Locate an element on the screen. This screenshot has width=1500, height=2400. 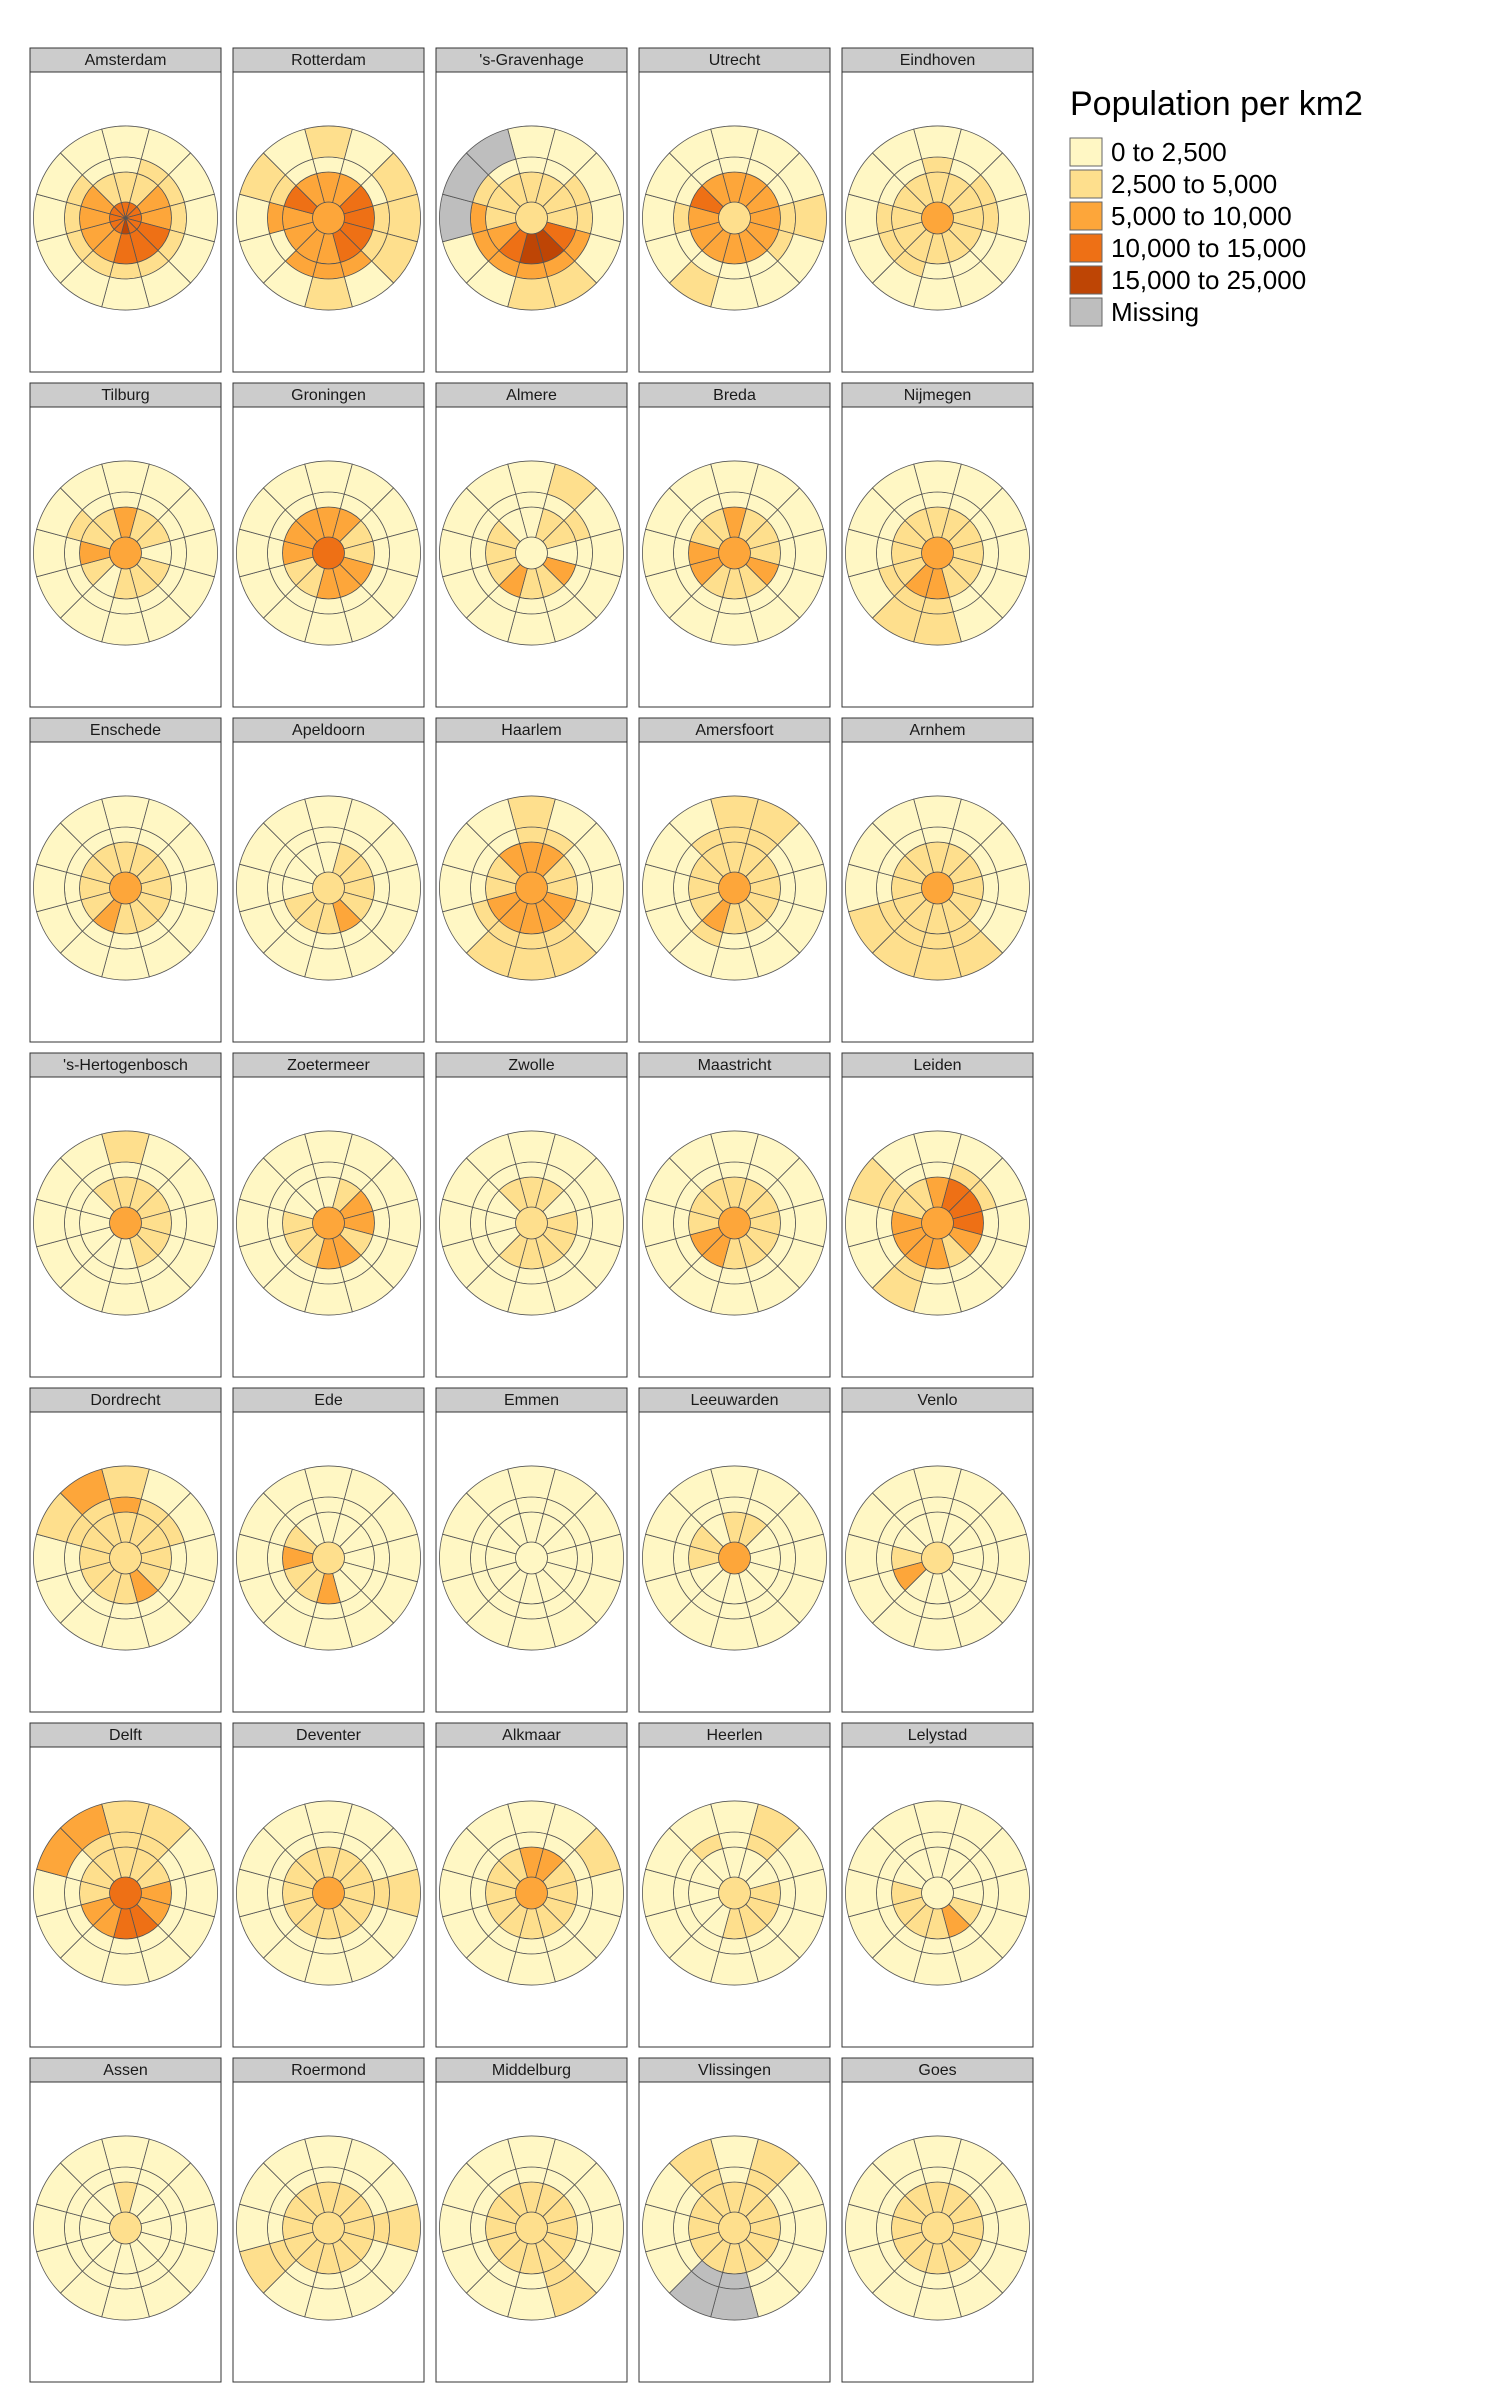
panel-title: Emmen is located at coordinates (531, 1400).